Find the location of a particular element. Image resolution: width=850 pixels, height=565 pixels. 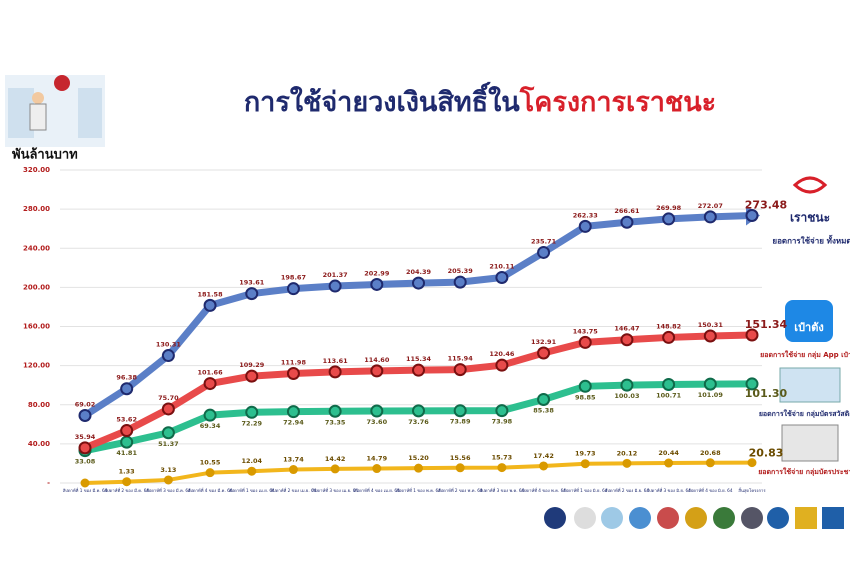

value-label: 151.34 is located at coordinates (766, 324).